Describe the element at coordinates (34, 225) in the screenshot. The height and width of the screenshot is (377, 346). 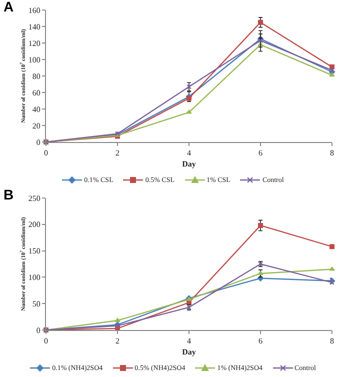
I see `y-tick-label: 200` at that location.